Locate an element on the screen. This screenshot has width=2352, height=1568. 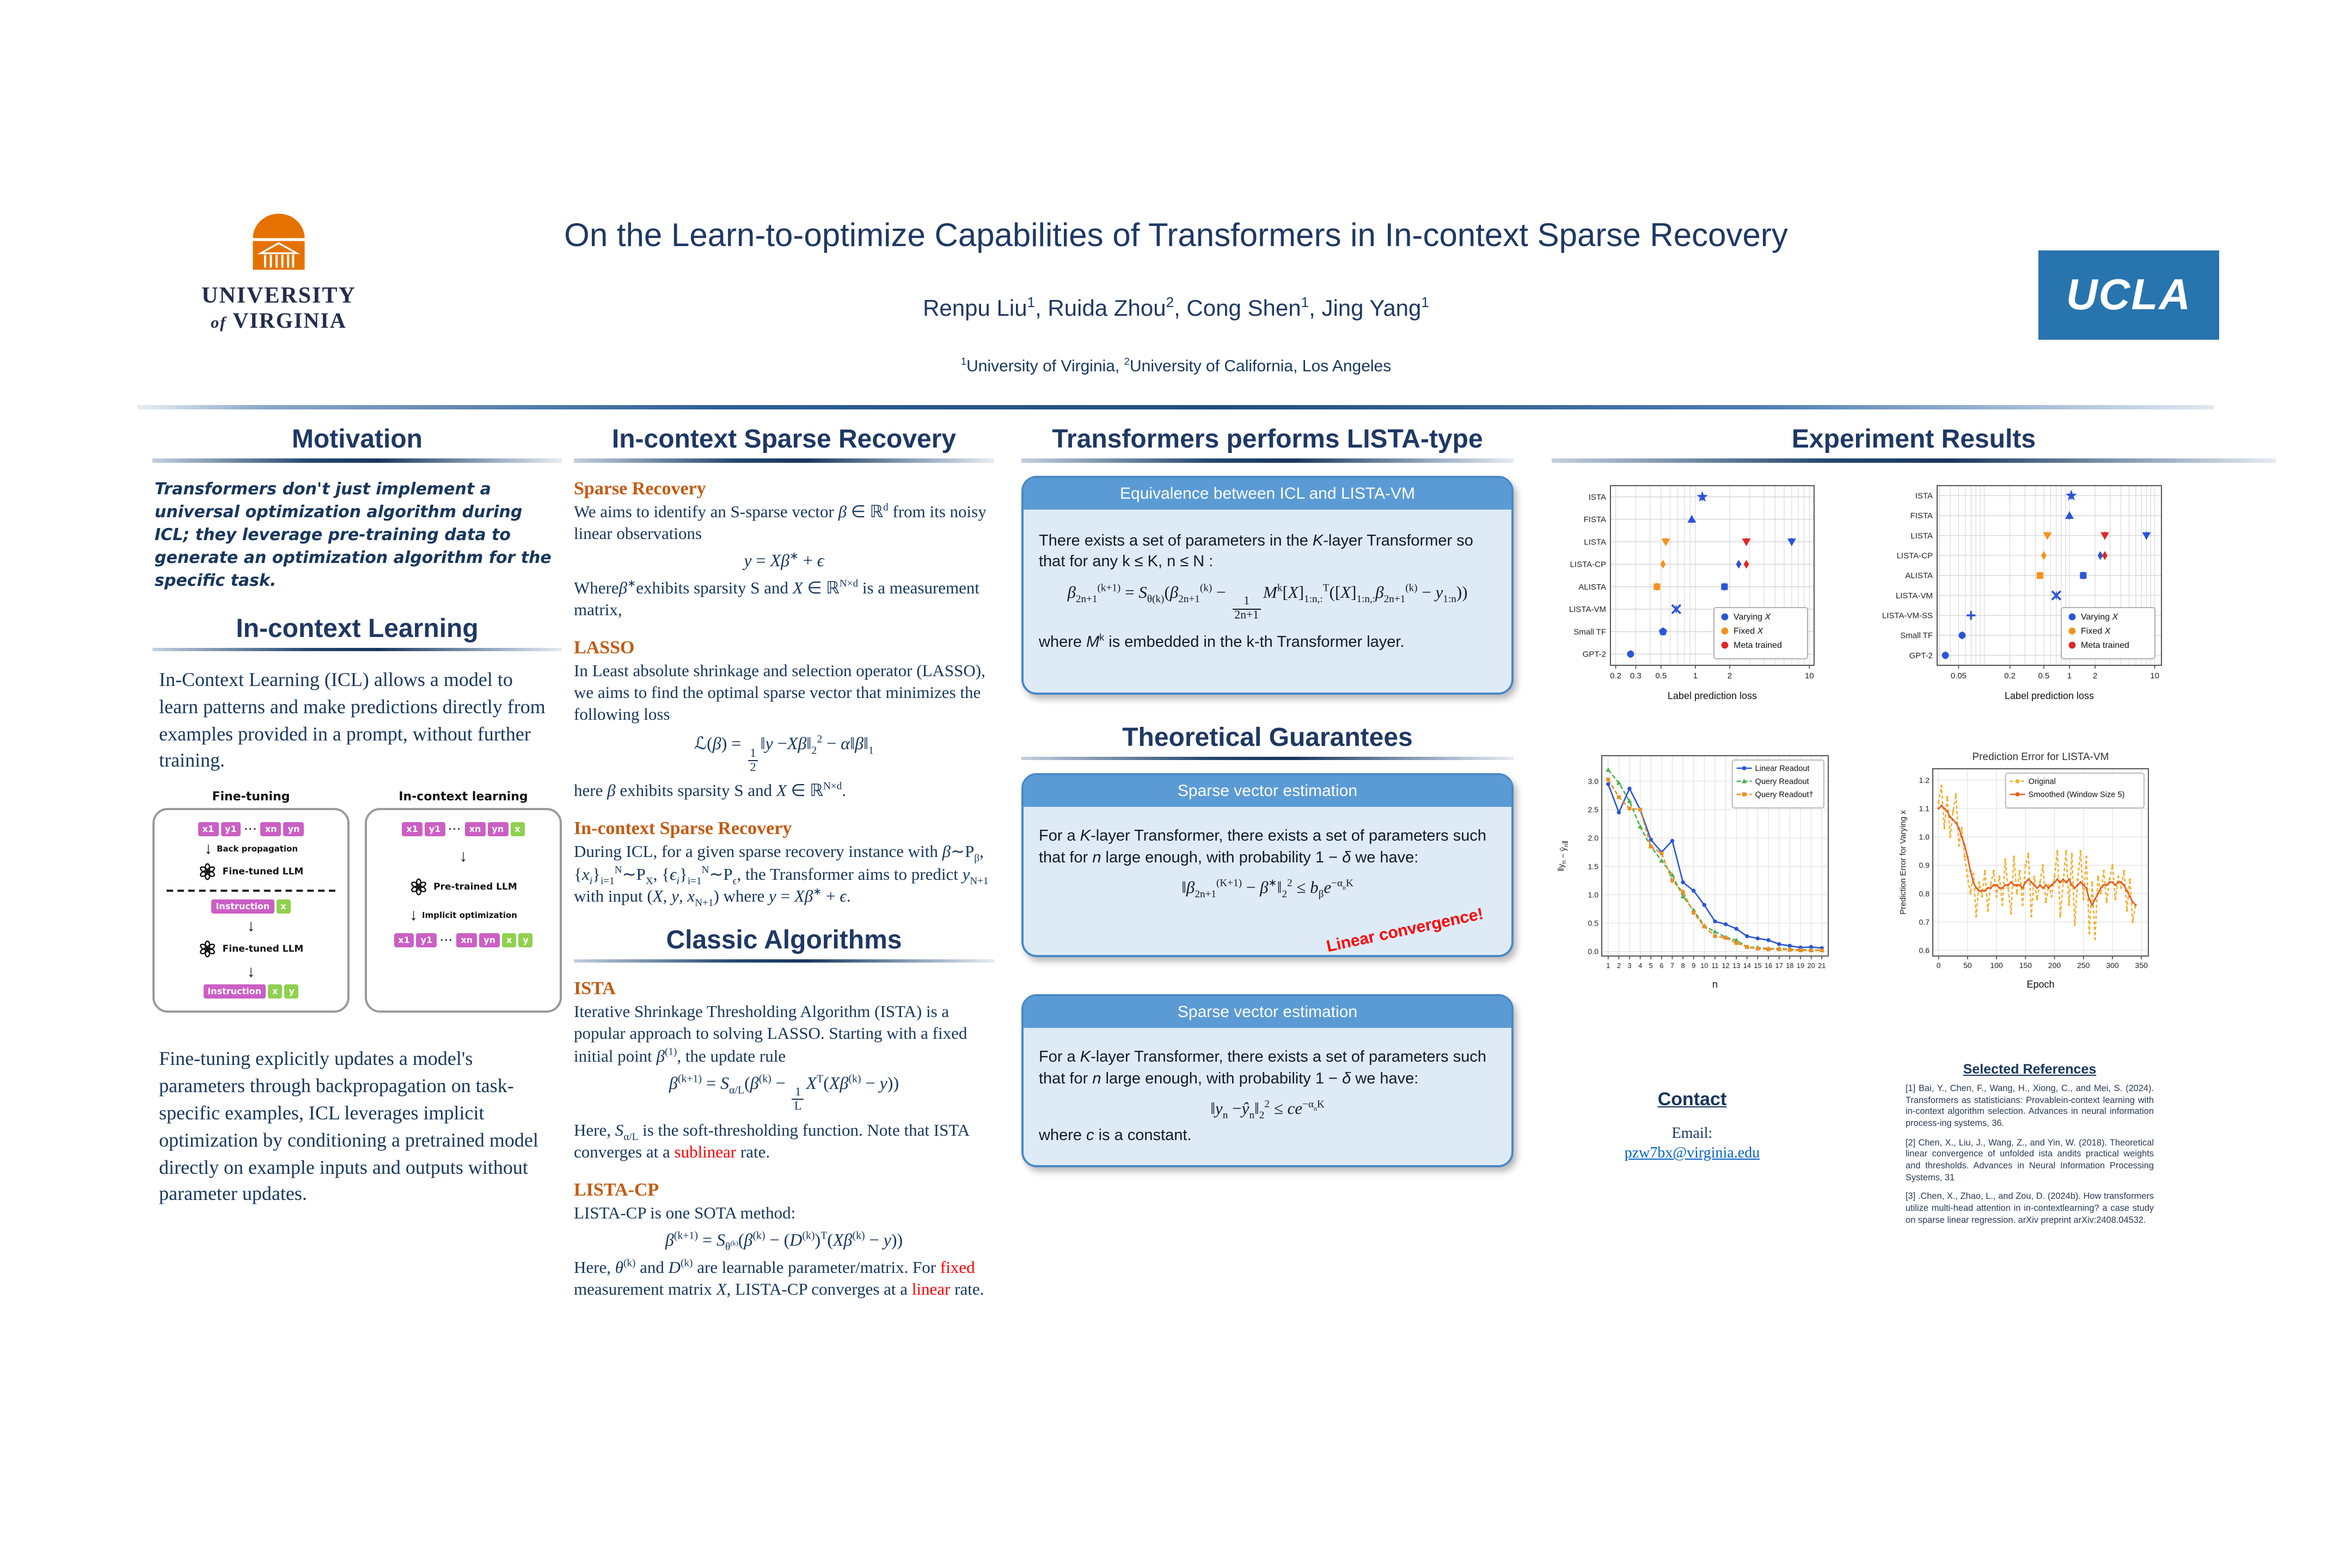
contact-email-link: pzw7bx@virginia.edu is located at coordinates (1692, 1154).